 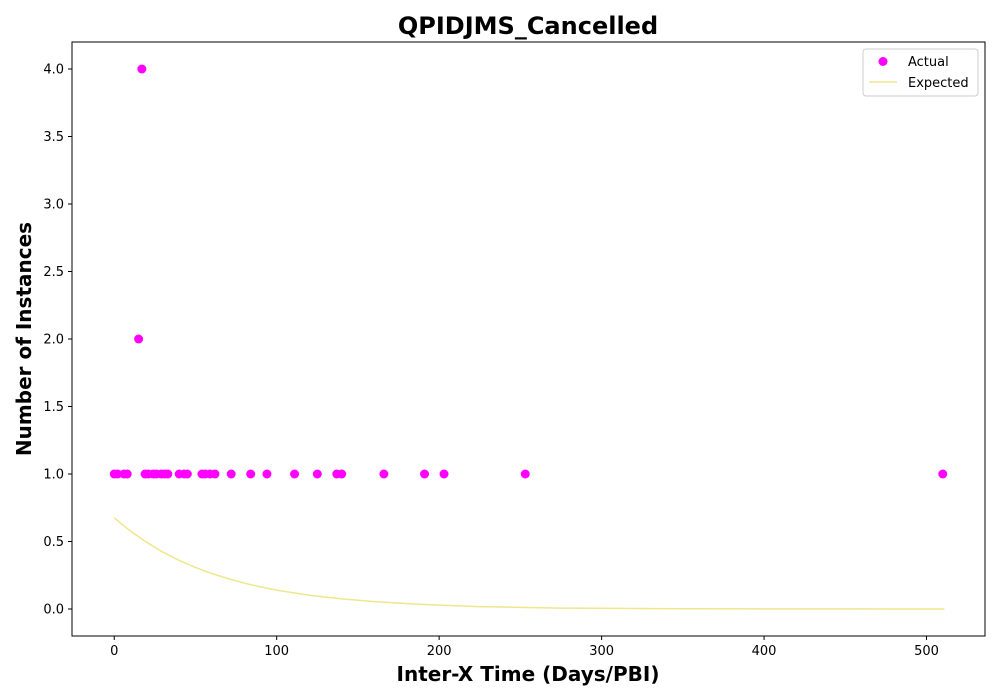 What do you see at coordinates (53, 272) in the screenshot?
I see `y-tick-label: 2.5` at bounding box center [53, 272].